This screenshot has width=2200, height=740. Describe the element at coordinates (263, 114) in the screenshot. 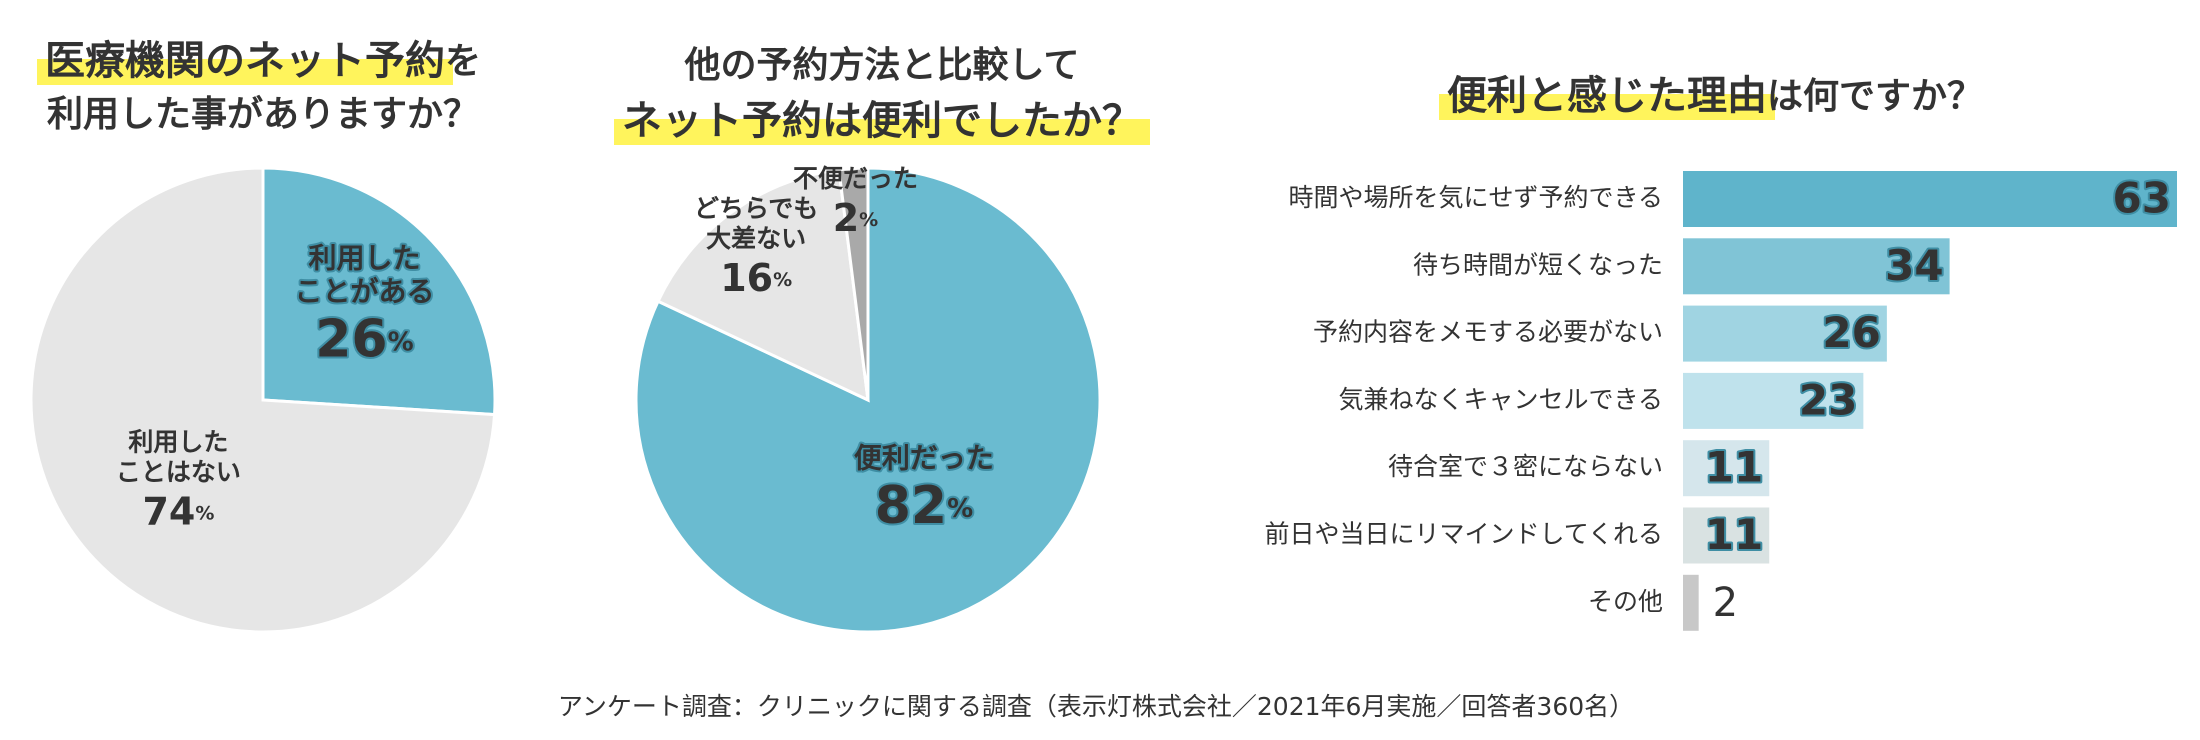

I see `title-text: 利用した事がありますか？` at that location.